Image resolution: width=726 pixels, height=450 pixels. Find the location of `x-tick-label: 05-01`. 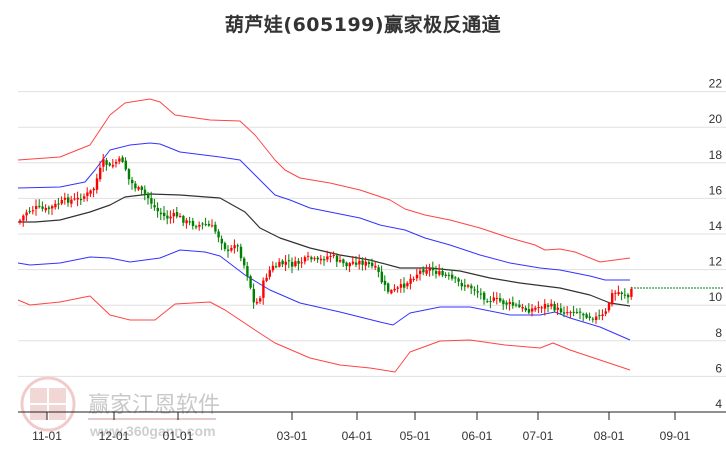

x-tick-label: 05-01 is located at coordinates (415, 436).